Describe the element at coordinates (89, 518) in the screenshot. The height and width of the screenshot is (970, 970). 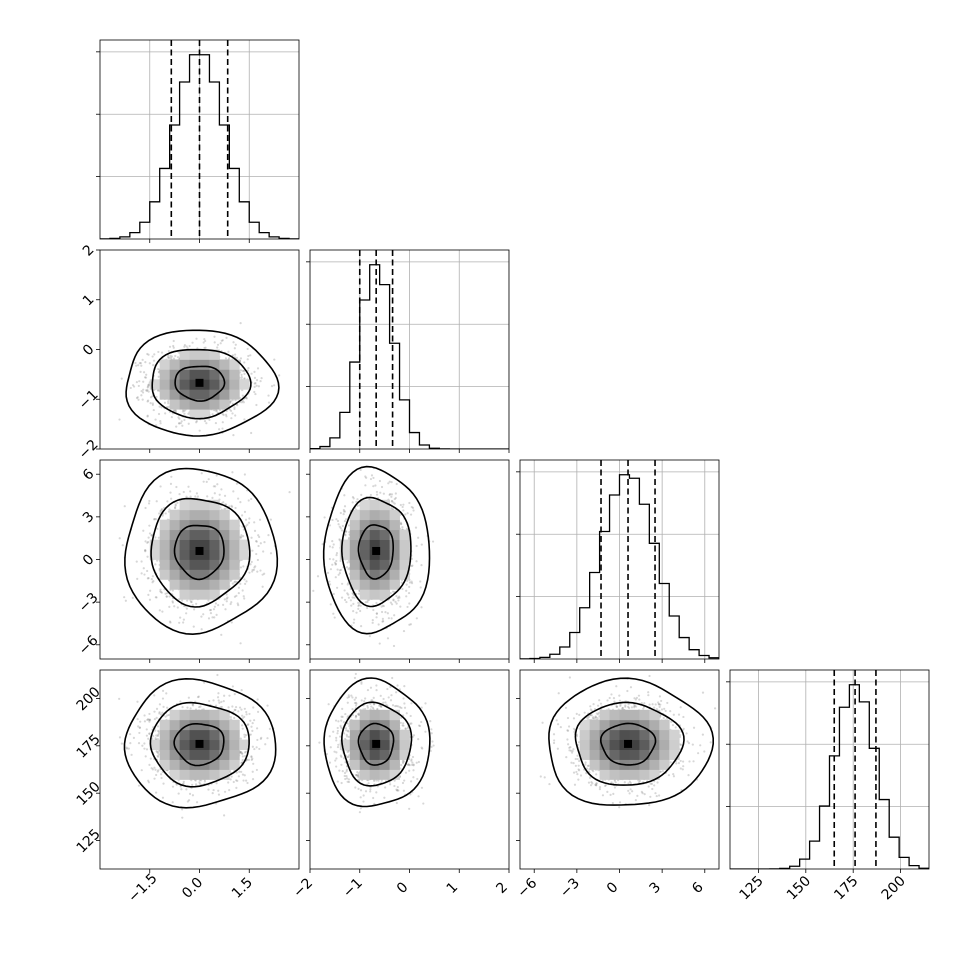
I see `y-tick-label: 3` at that location.